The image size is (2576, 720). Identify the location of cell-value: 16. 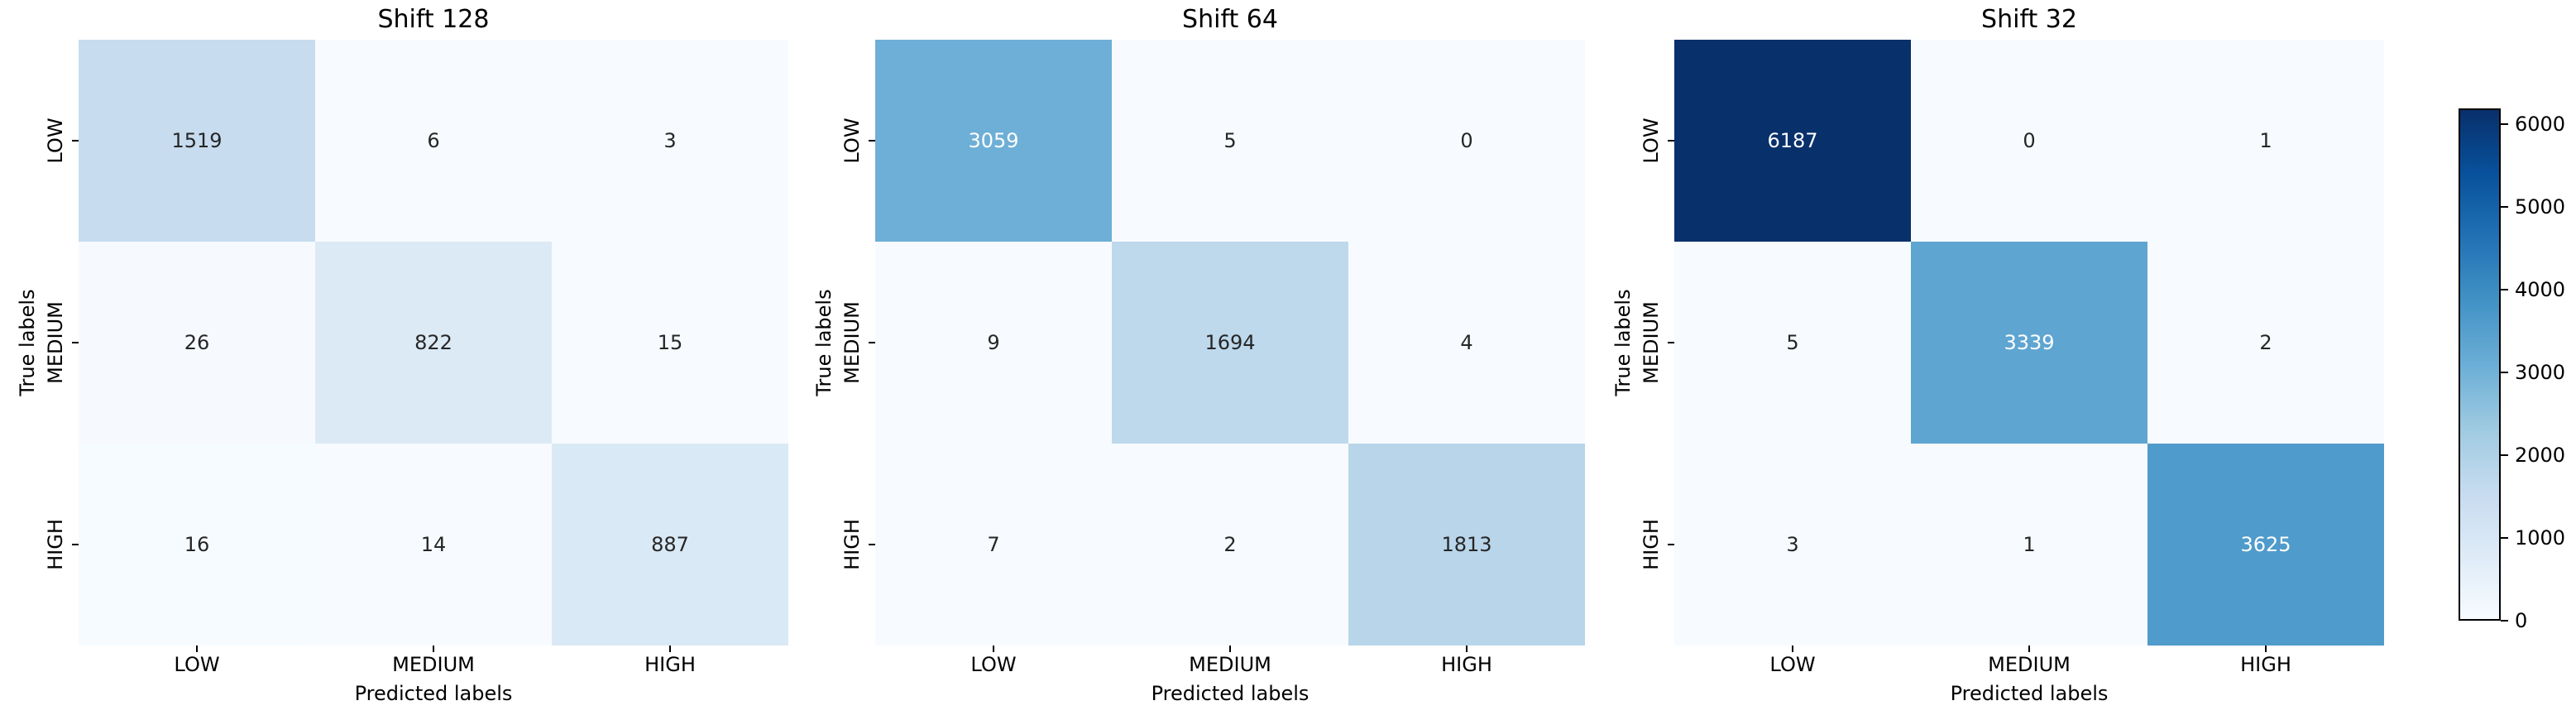
(197, 544).